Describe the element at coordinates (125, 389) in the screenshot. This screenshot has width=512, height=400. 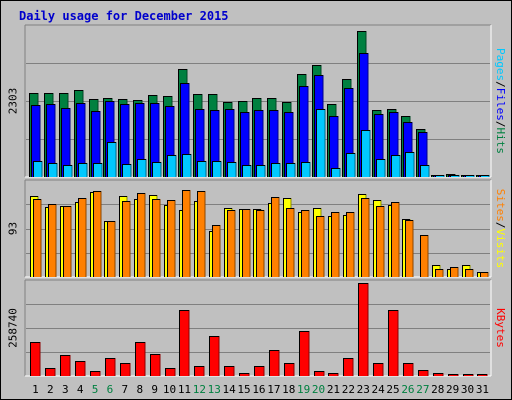
I see `day-label-7: 7` at that location.